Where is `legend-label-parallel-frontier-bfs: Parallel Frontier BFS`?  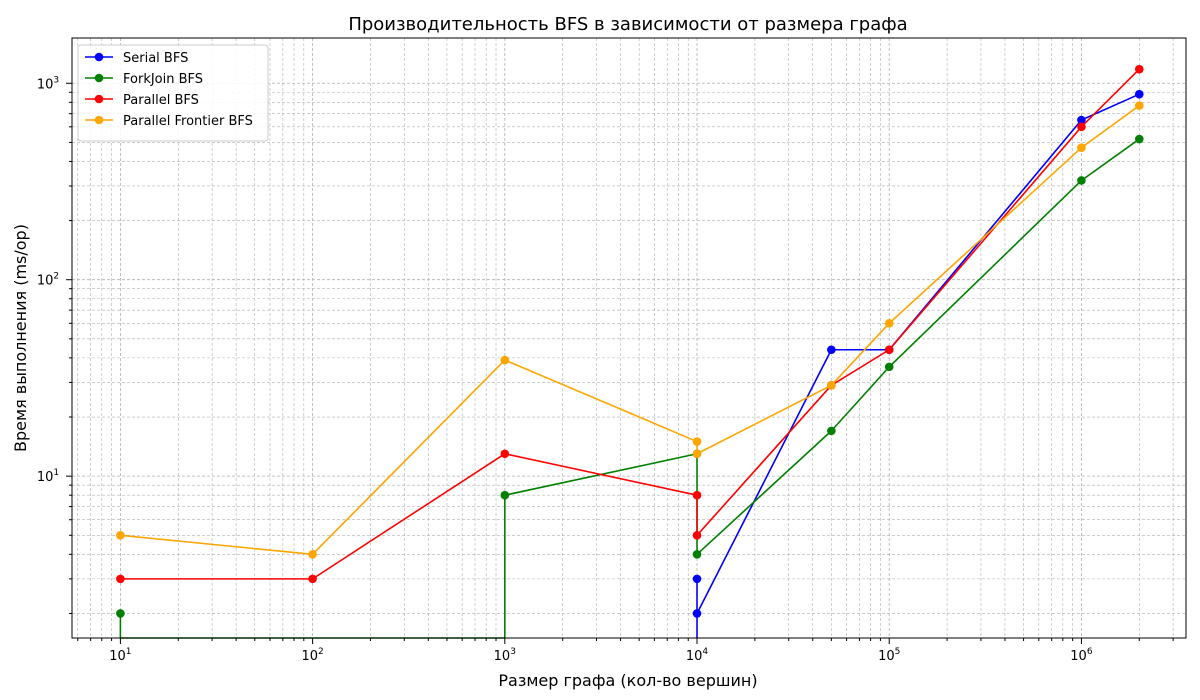
legend-label-parallel-frontier-bfs: Parallel Frontier BFS is located at coordinates (188, 121).